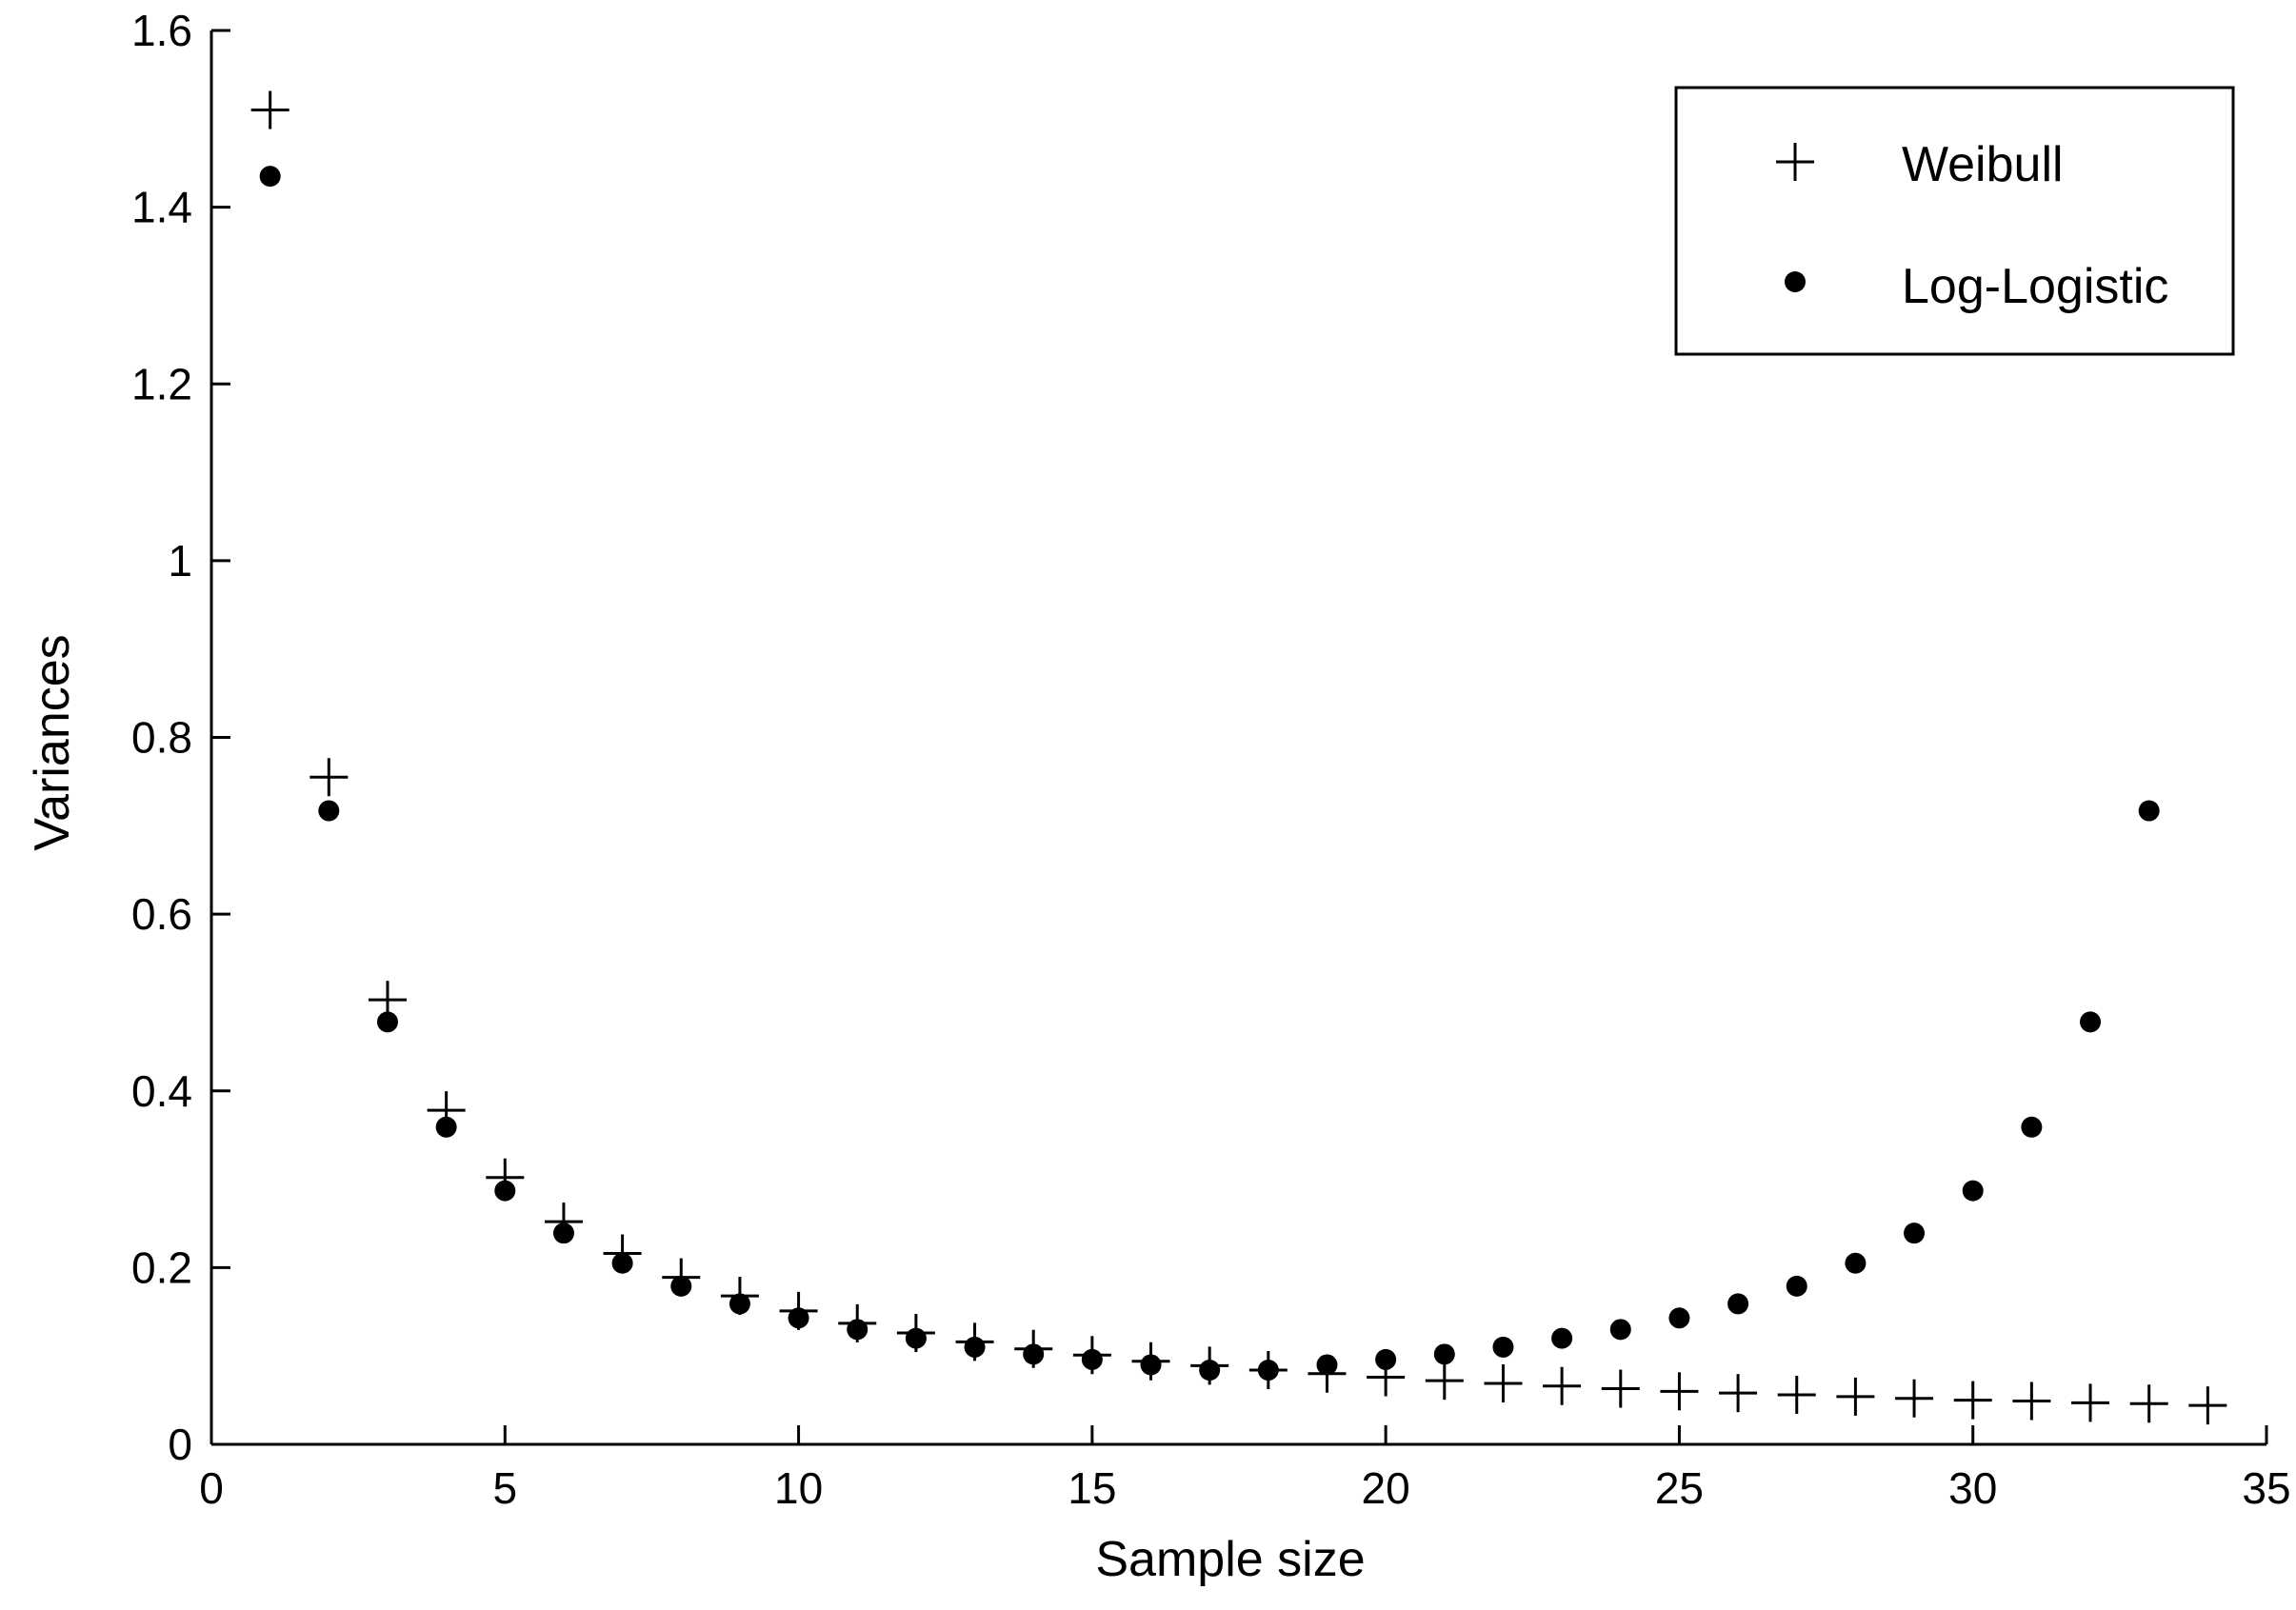 This screenshot has height=1610, width=2296. I want to click on legend-label-weibull: Weibull, so click(1983, 164).